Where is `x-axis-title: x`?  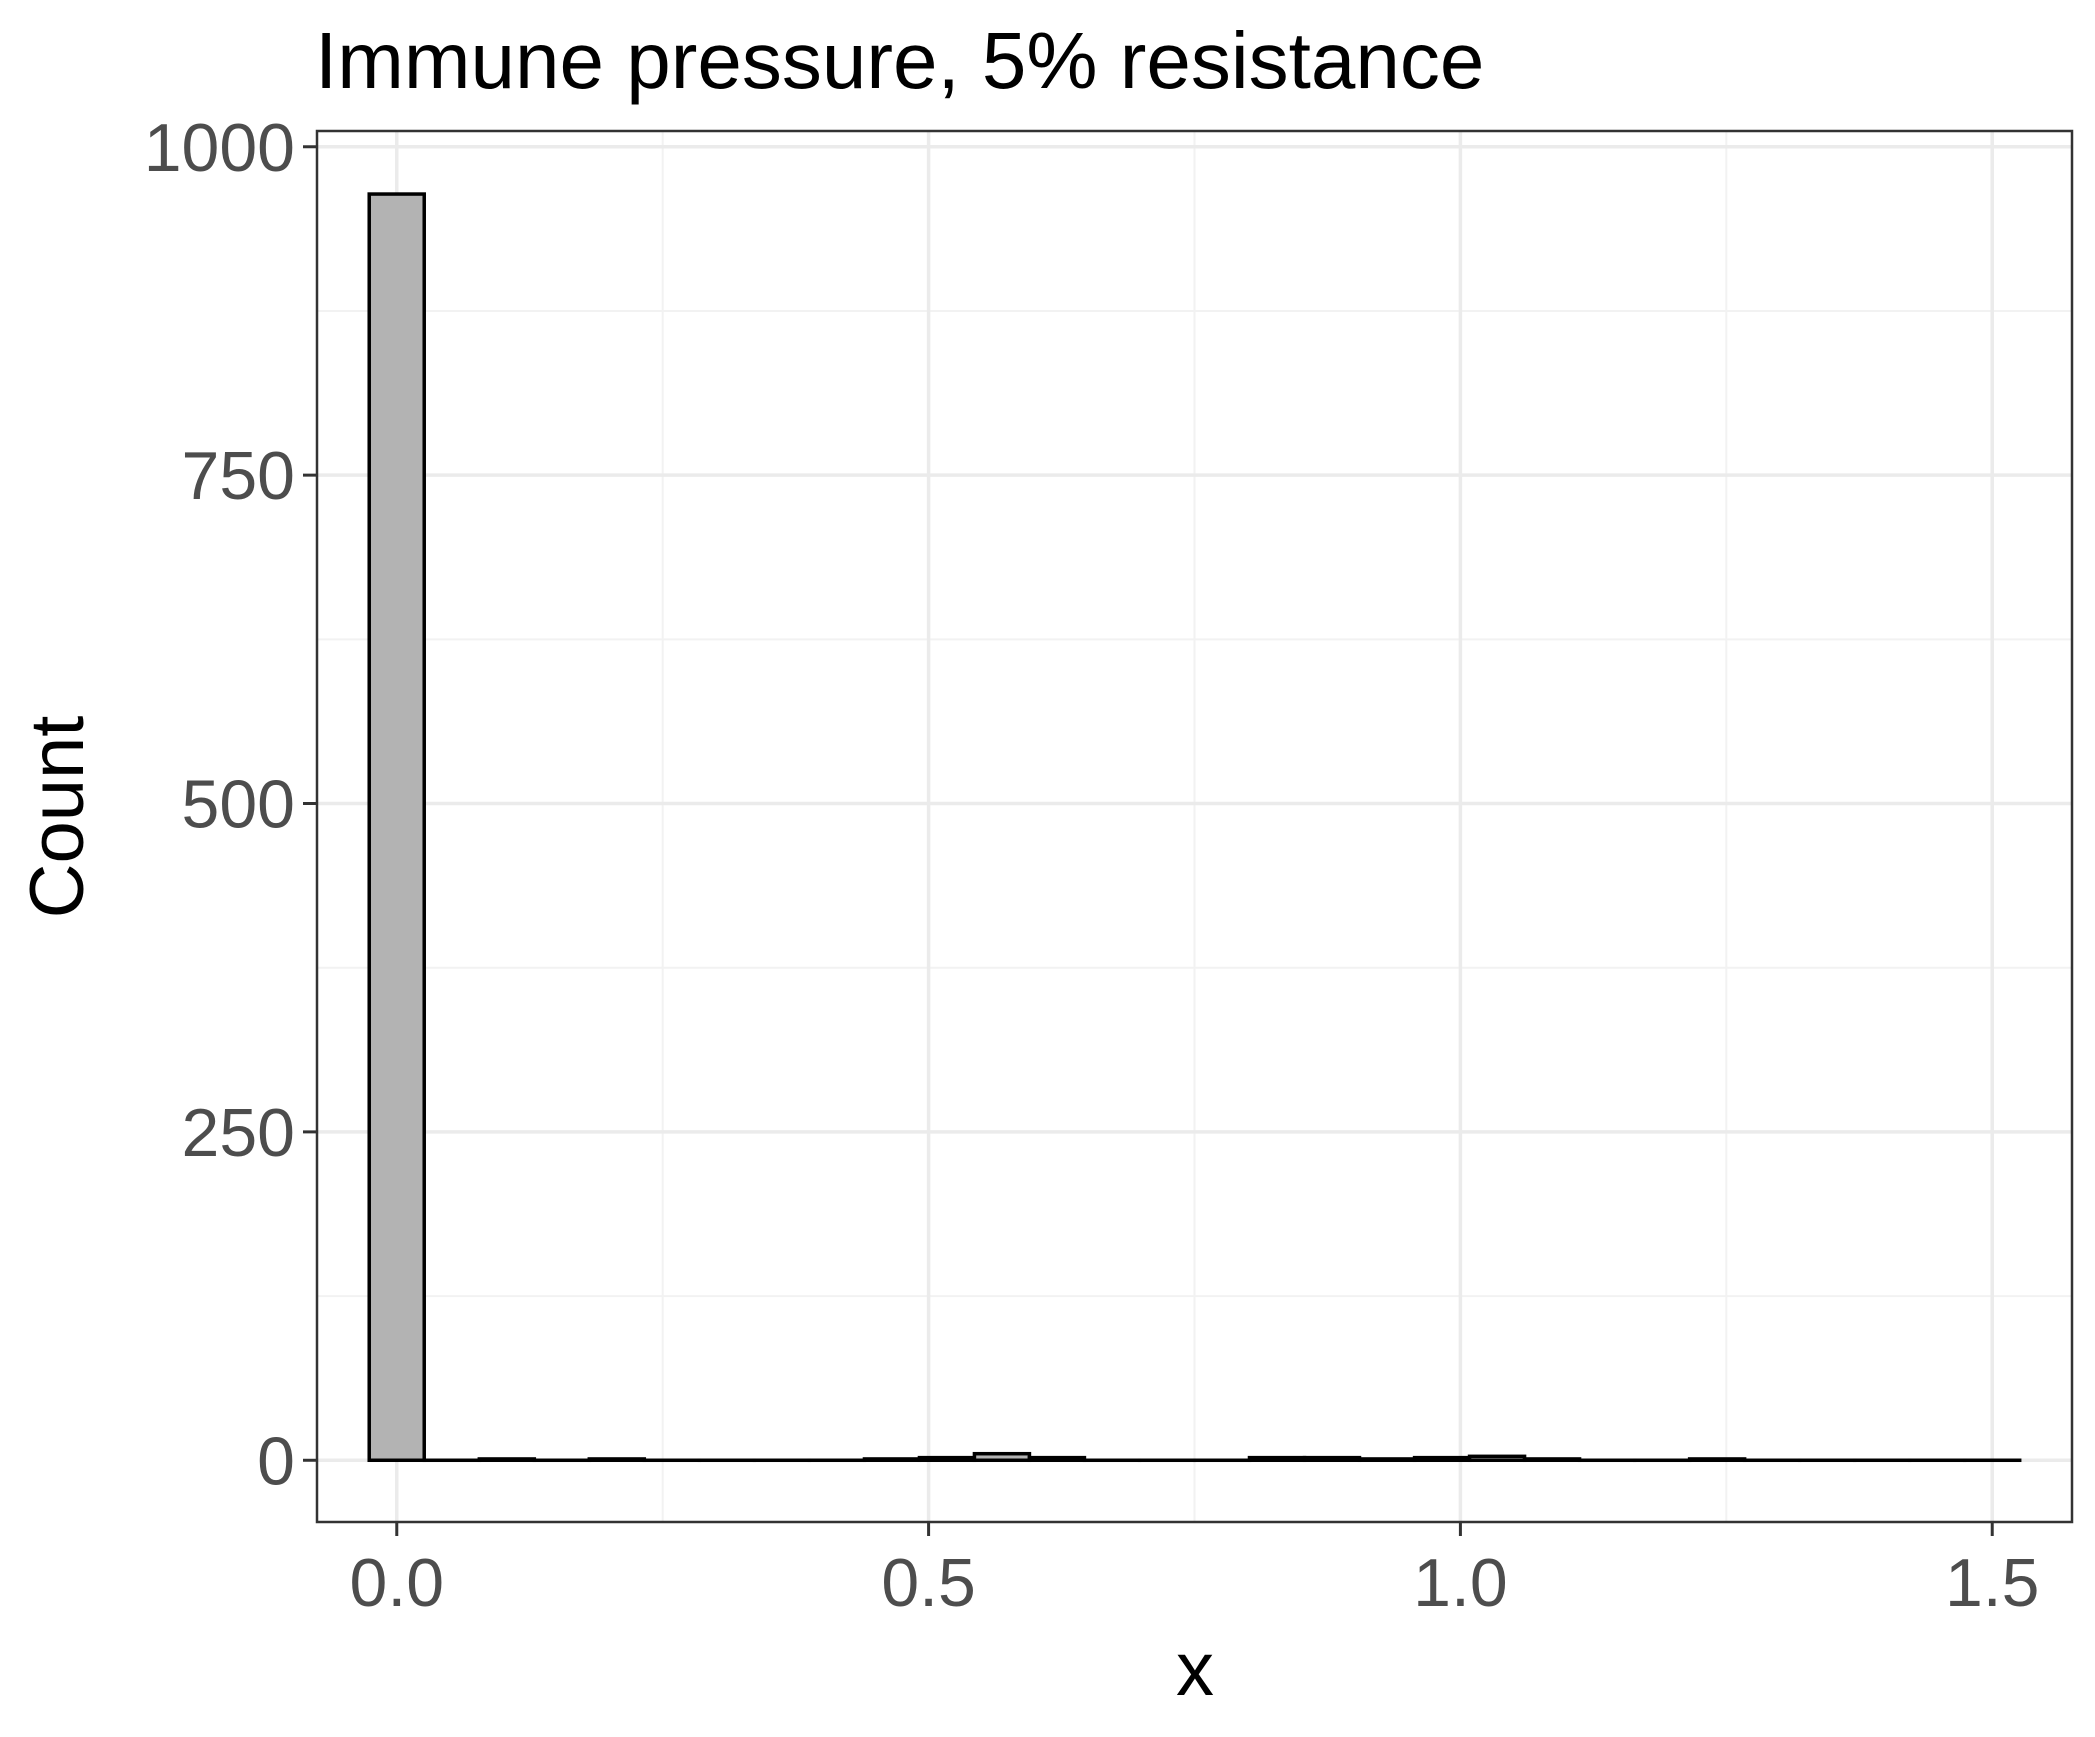 x-axis-title: x is located at coordinates (1195, 1669).